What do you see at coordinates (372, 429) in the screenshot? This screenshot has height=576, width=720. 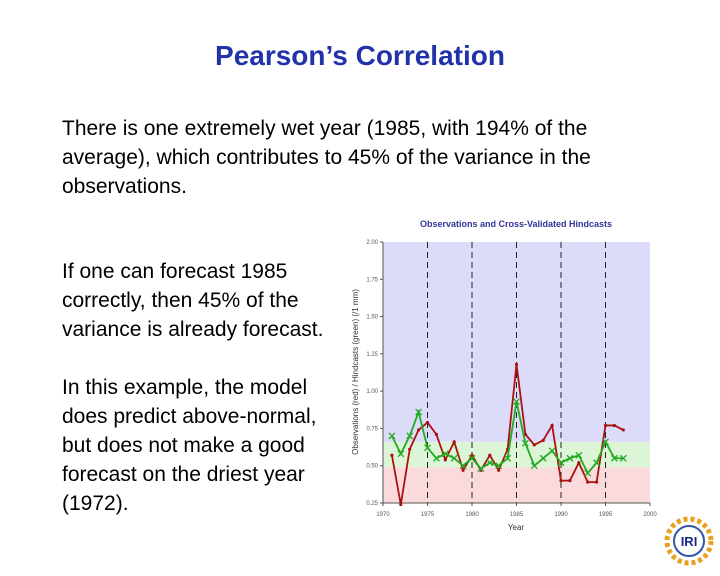 I see `y-tick-label: 0.75` at bounding box center [372, 429].